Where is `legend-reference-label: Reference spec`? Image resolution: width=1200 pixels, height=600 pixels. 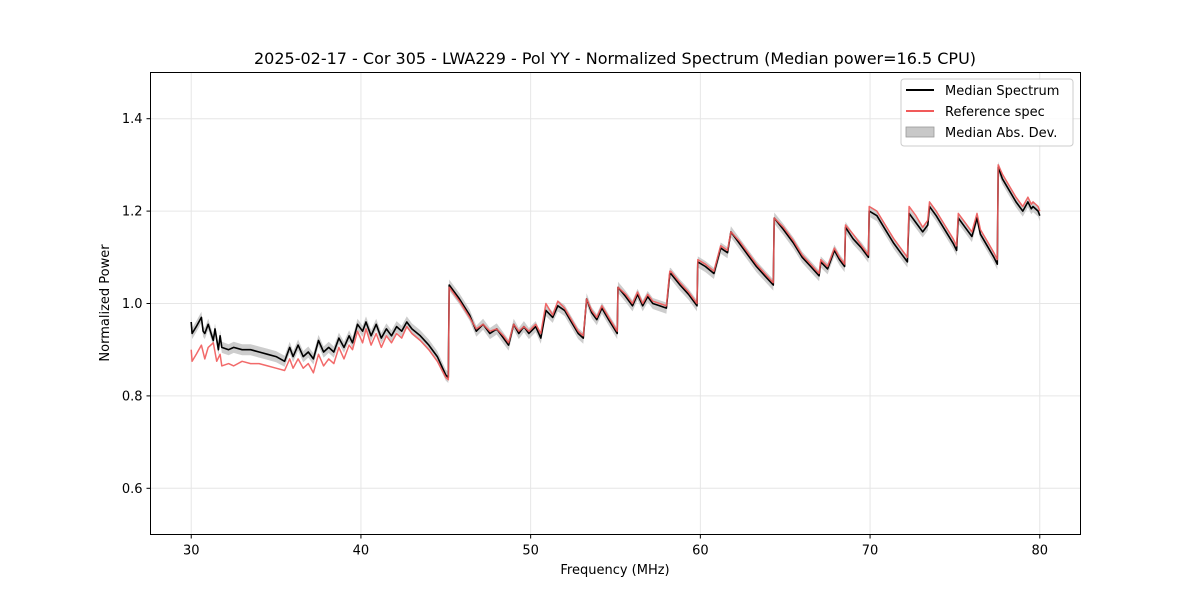
legend-reference-label: Reference spec is located at coordinates (995, 112).